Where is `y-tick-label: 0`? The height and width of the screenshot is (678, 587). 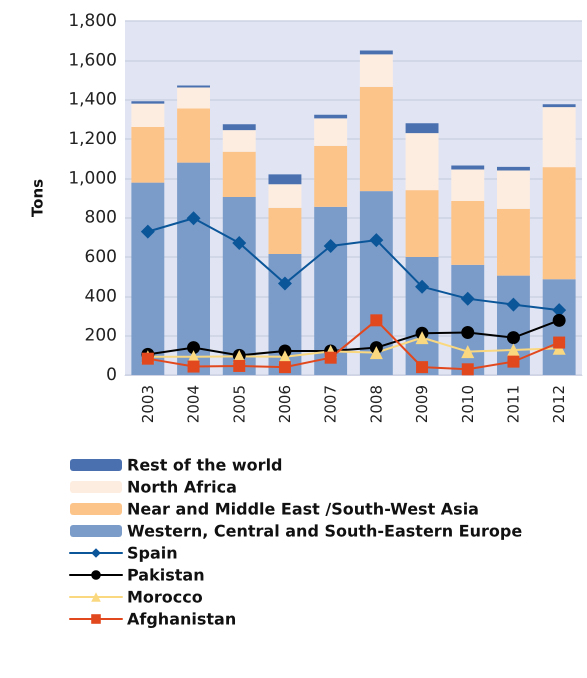
y-tick-label: 0 is located at coordinates (111, 375).